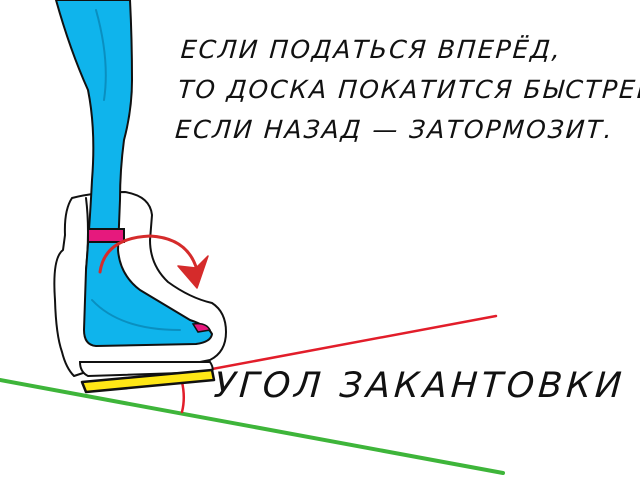  What do you see at coordinates (193, 272) in the screenshot?
I see `arrowhead-icon` at bounding box center [193, 272].